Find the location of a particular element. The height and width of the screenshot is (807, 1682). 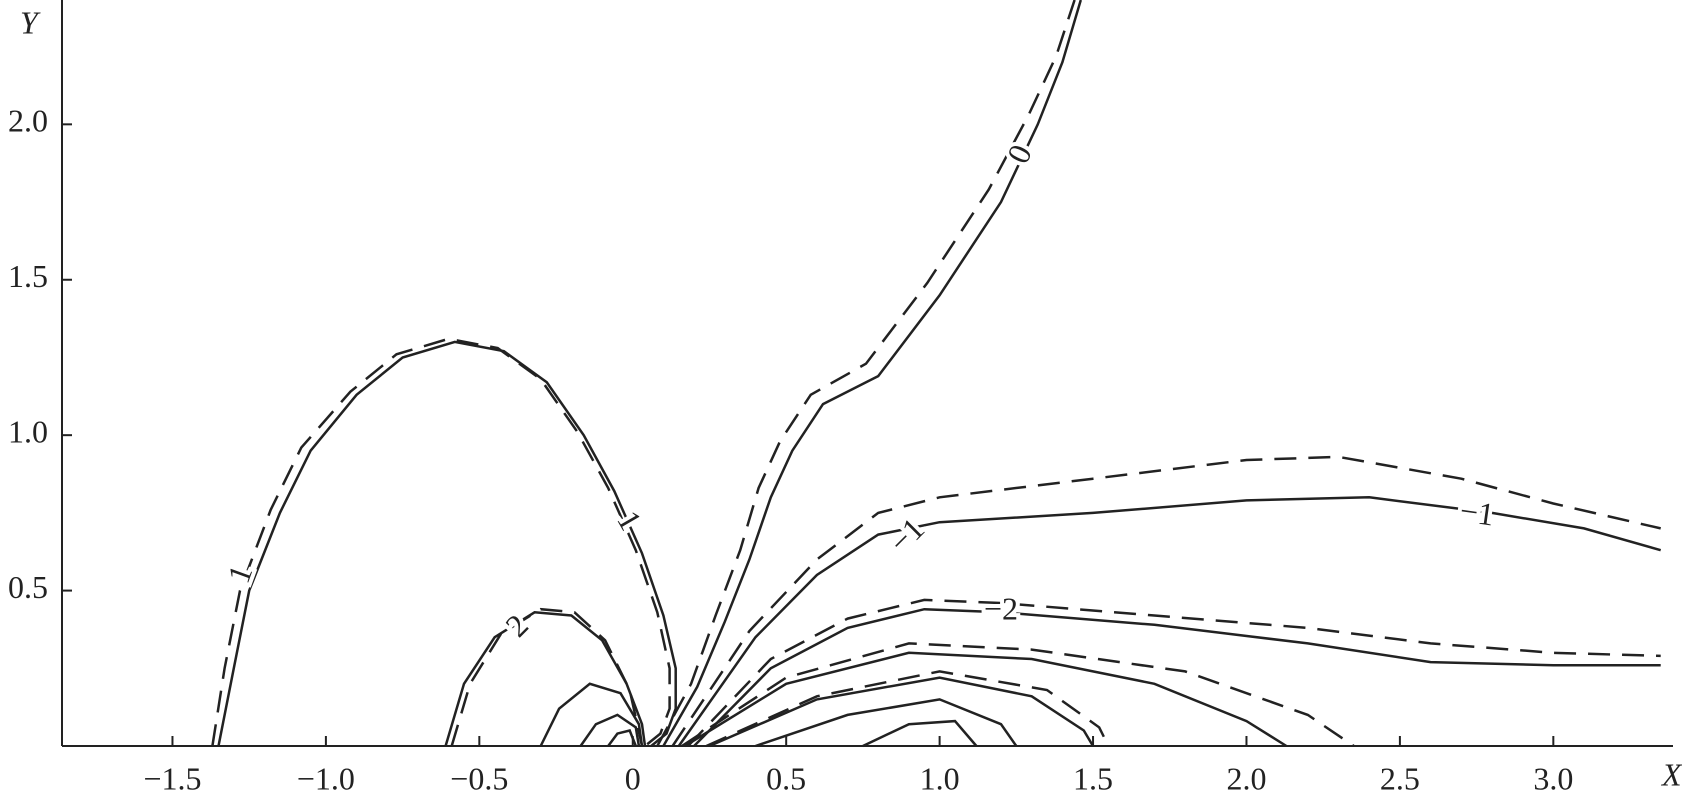

y-tick-label: 1.0 is located at coordinates (28, 432).